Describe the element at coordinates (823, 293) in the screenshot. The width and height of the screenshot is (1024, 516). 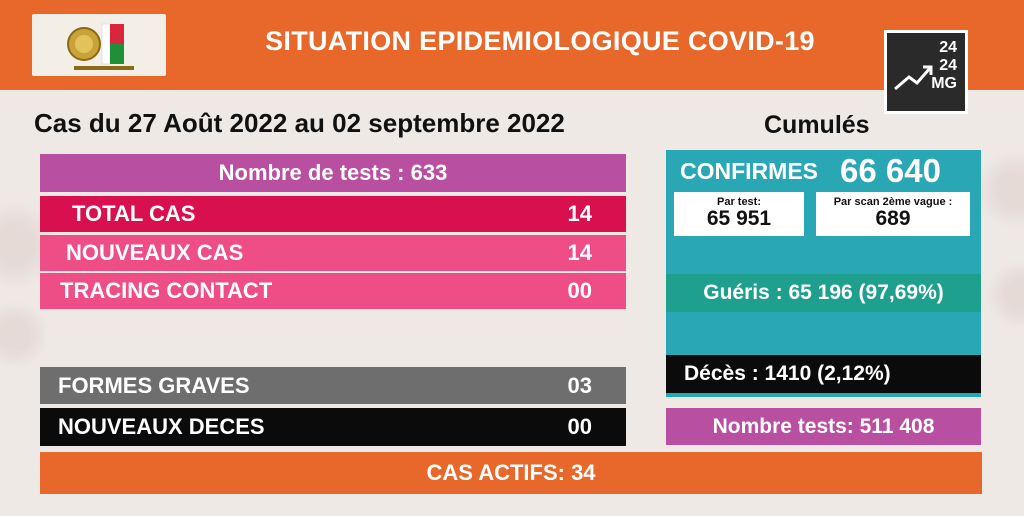
I see `gueris-bar: Guéris : 65 196 (97,69%)` at that location.